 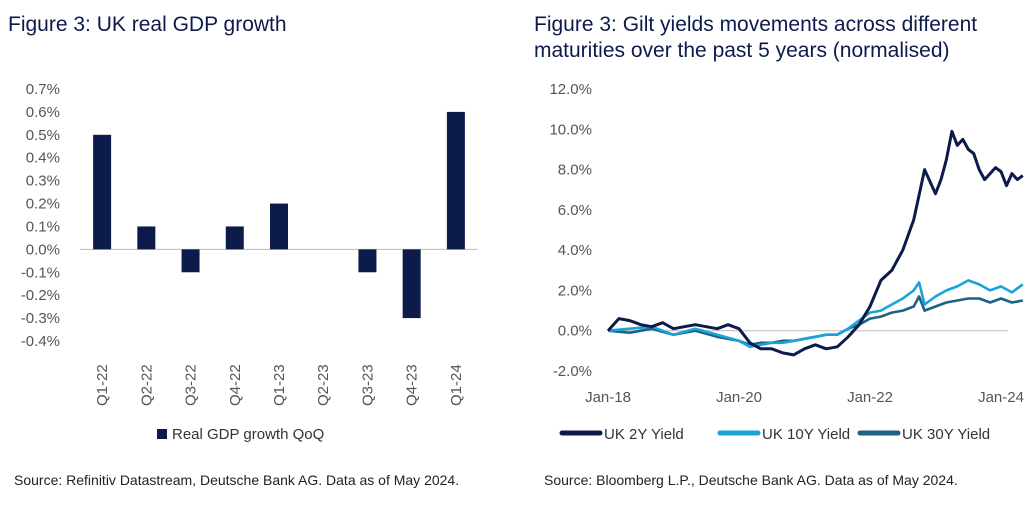 What do you see at coordinates (162, 434) in the screenshot?
I see `legend-swatch` at bounding box center [162, 434].